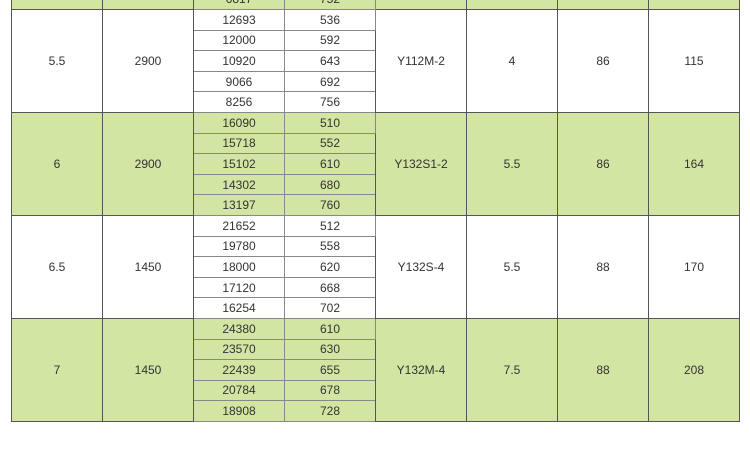  What do you see at coordinates (330, 225) in the screenshot?
I see `cell-head: 512` at bounding box center [330, 225].